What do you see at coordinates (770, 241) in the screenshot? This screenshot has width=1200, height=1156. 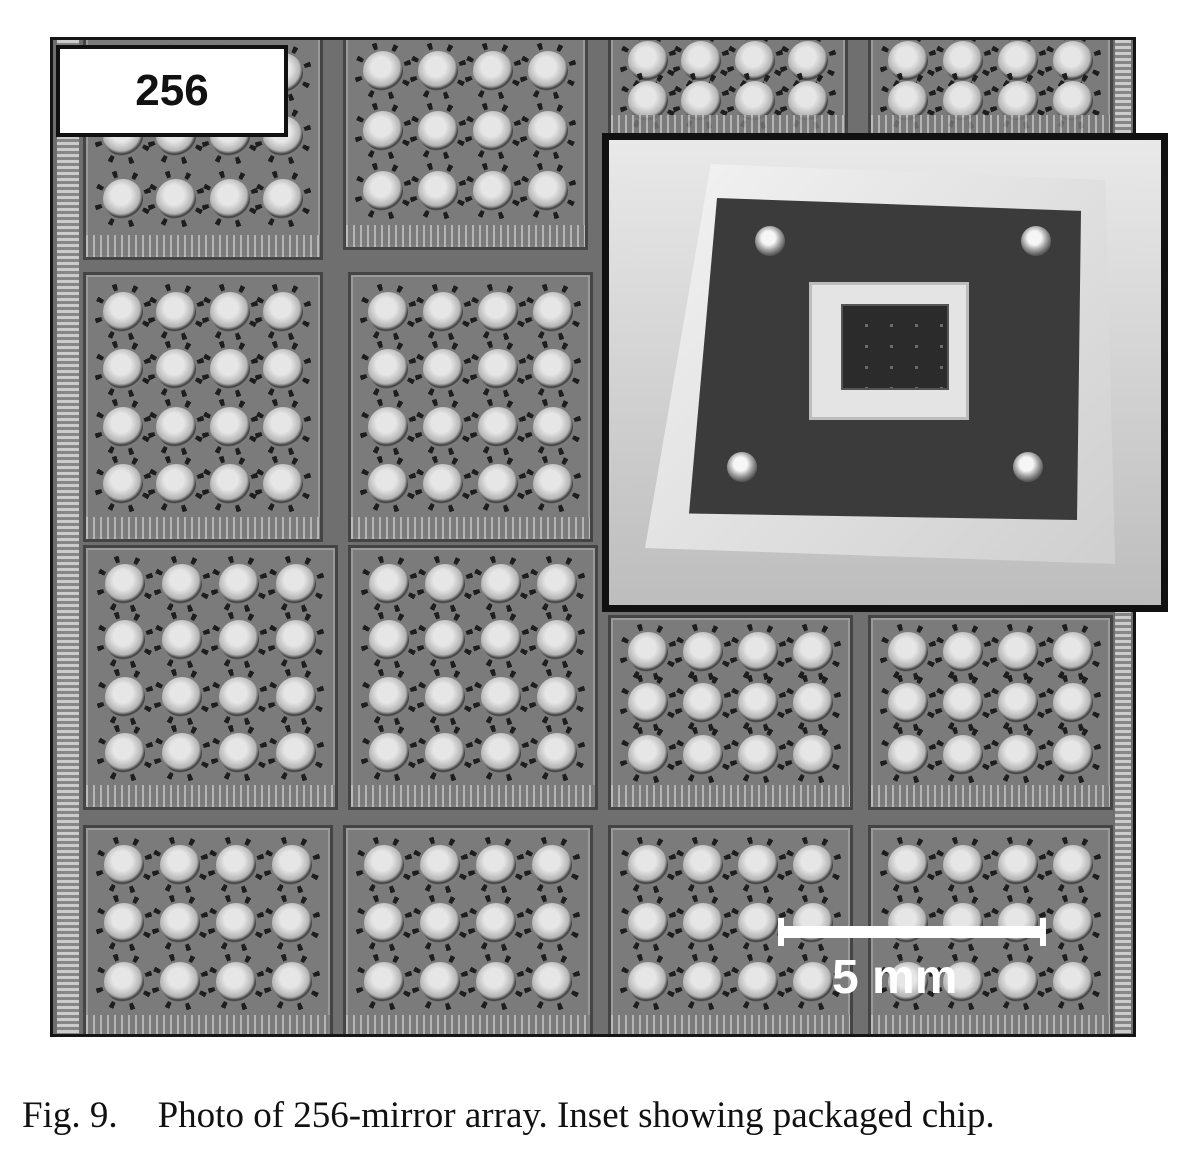 I see `screw-top-left` at bounding box center [770, 241].